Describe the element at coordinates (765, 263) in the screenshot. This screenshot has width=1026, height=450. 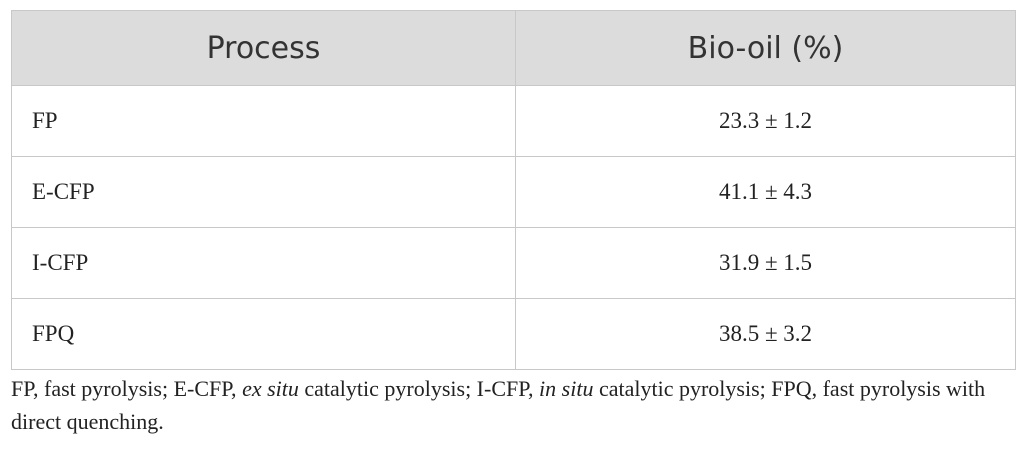
I see `table-cell: 31.9 ± 1.5` at that location.